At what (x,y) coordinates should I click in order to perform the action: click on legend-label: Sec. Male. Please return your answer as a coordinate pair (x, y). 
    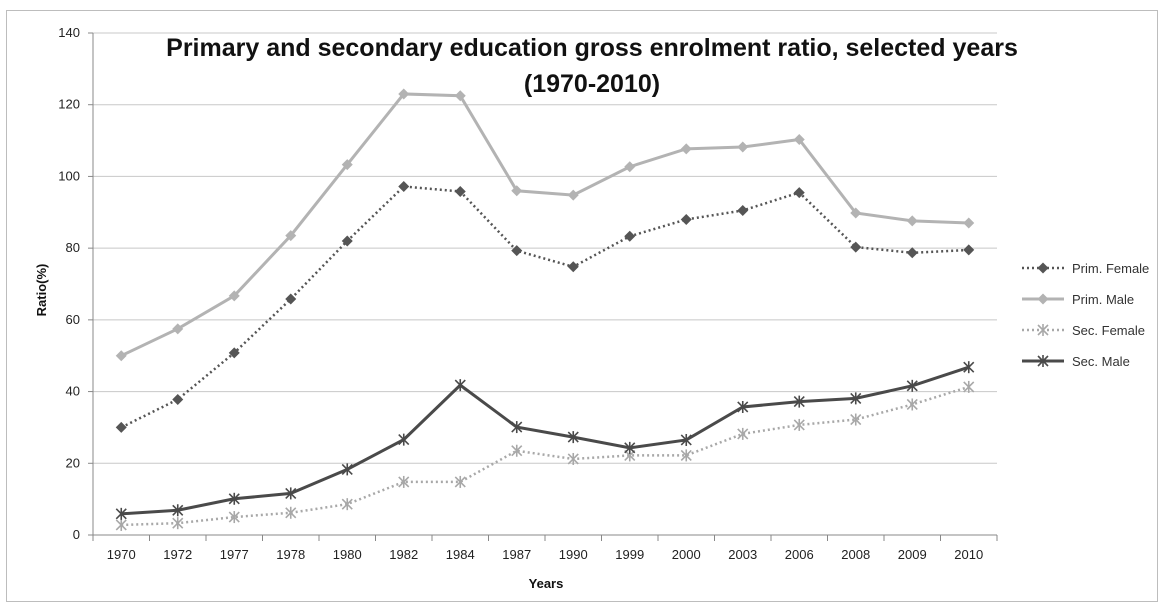
    Looking at the image, I should click on (1101, 361).